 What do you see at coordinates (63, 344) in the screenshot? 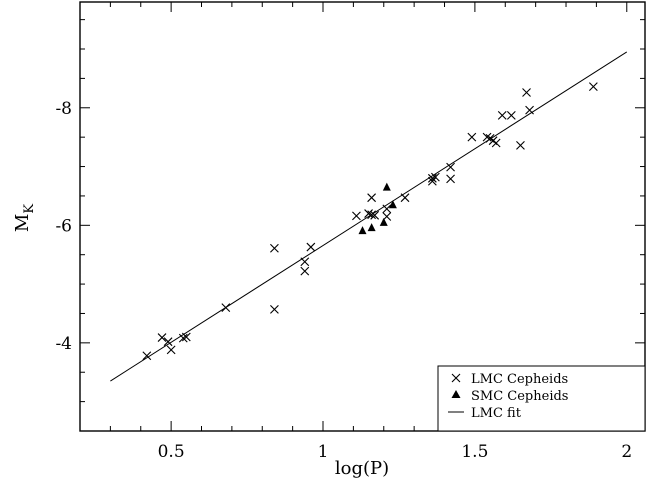
I see `y-tick-label: -4` at bounding box center [63, 344].